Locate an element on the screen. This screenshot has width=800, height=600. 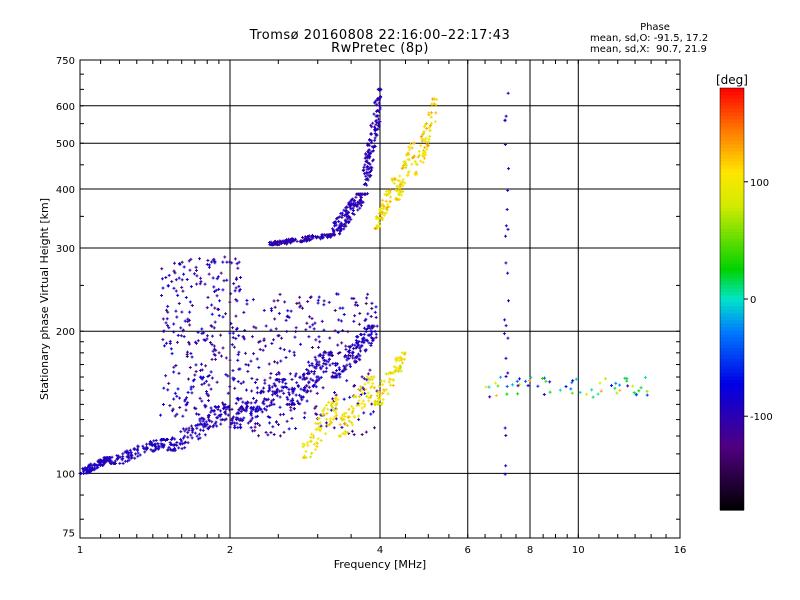
chart-subtitle: RwPretec (8p) is located at coordinates (380, 48).